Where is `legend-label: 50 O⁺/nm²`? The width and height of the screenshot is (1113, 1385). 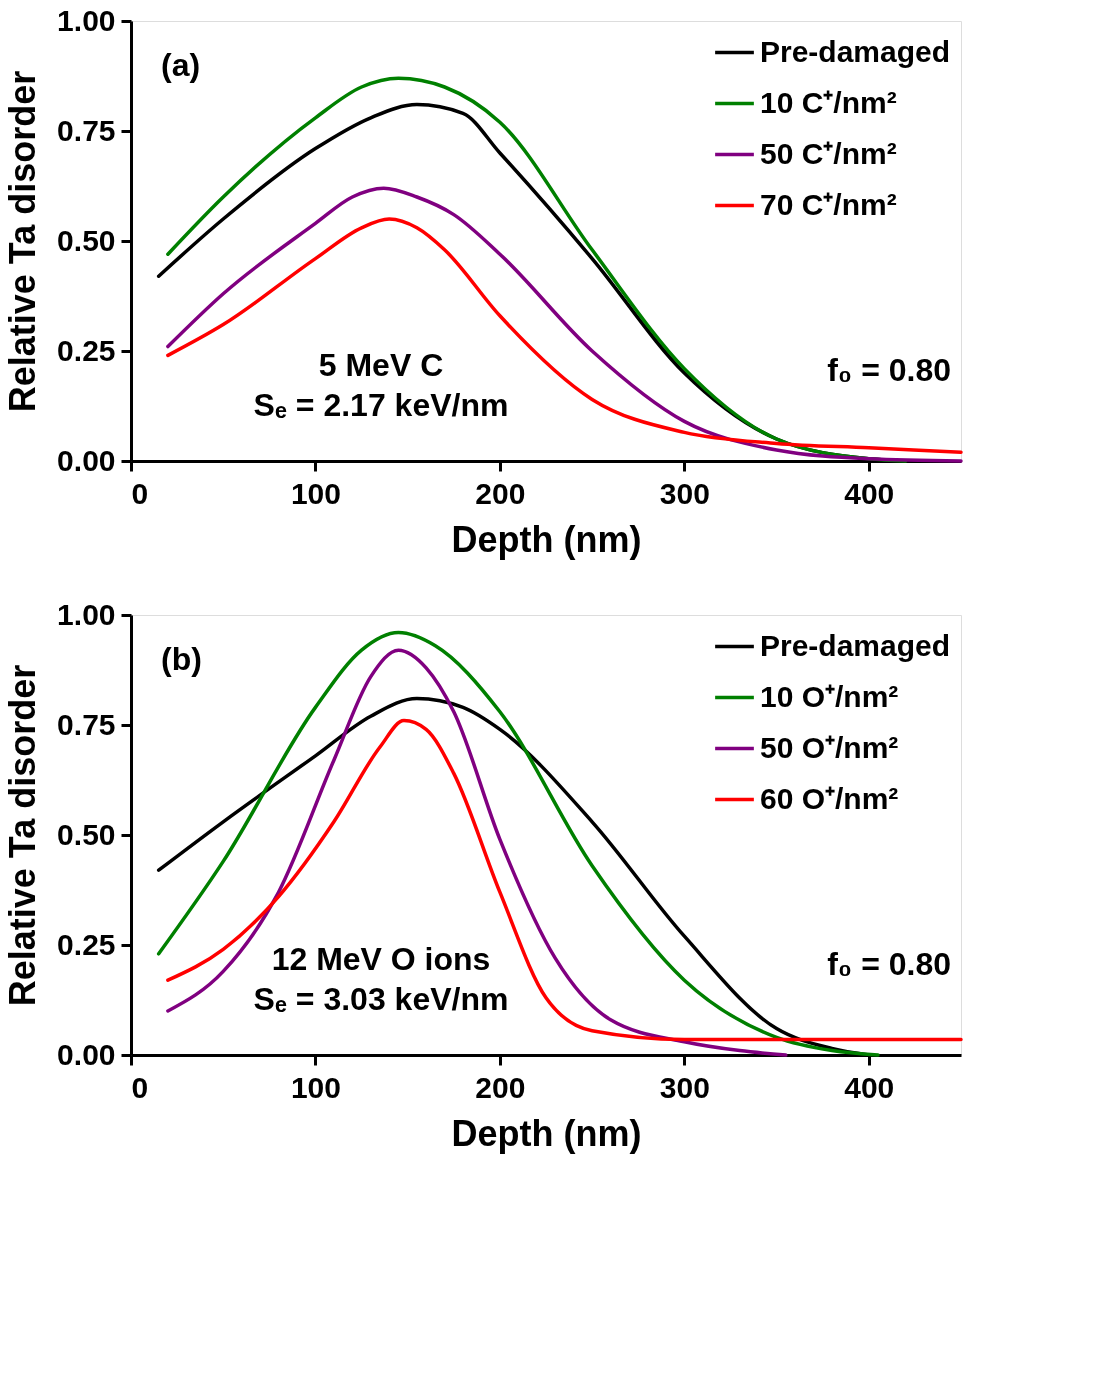
legend-label: 50 O⁺/nm² is located at coordinates (829, 747).